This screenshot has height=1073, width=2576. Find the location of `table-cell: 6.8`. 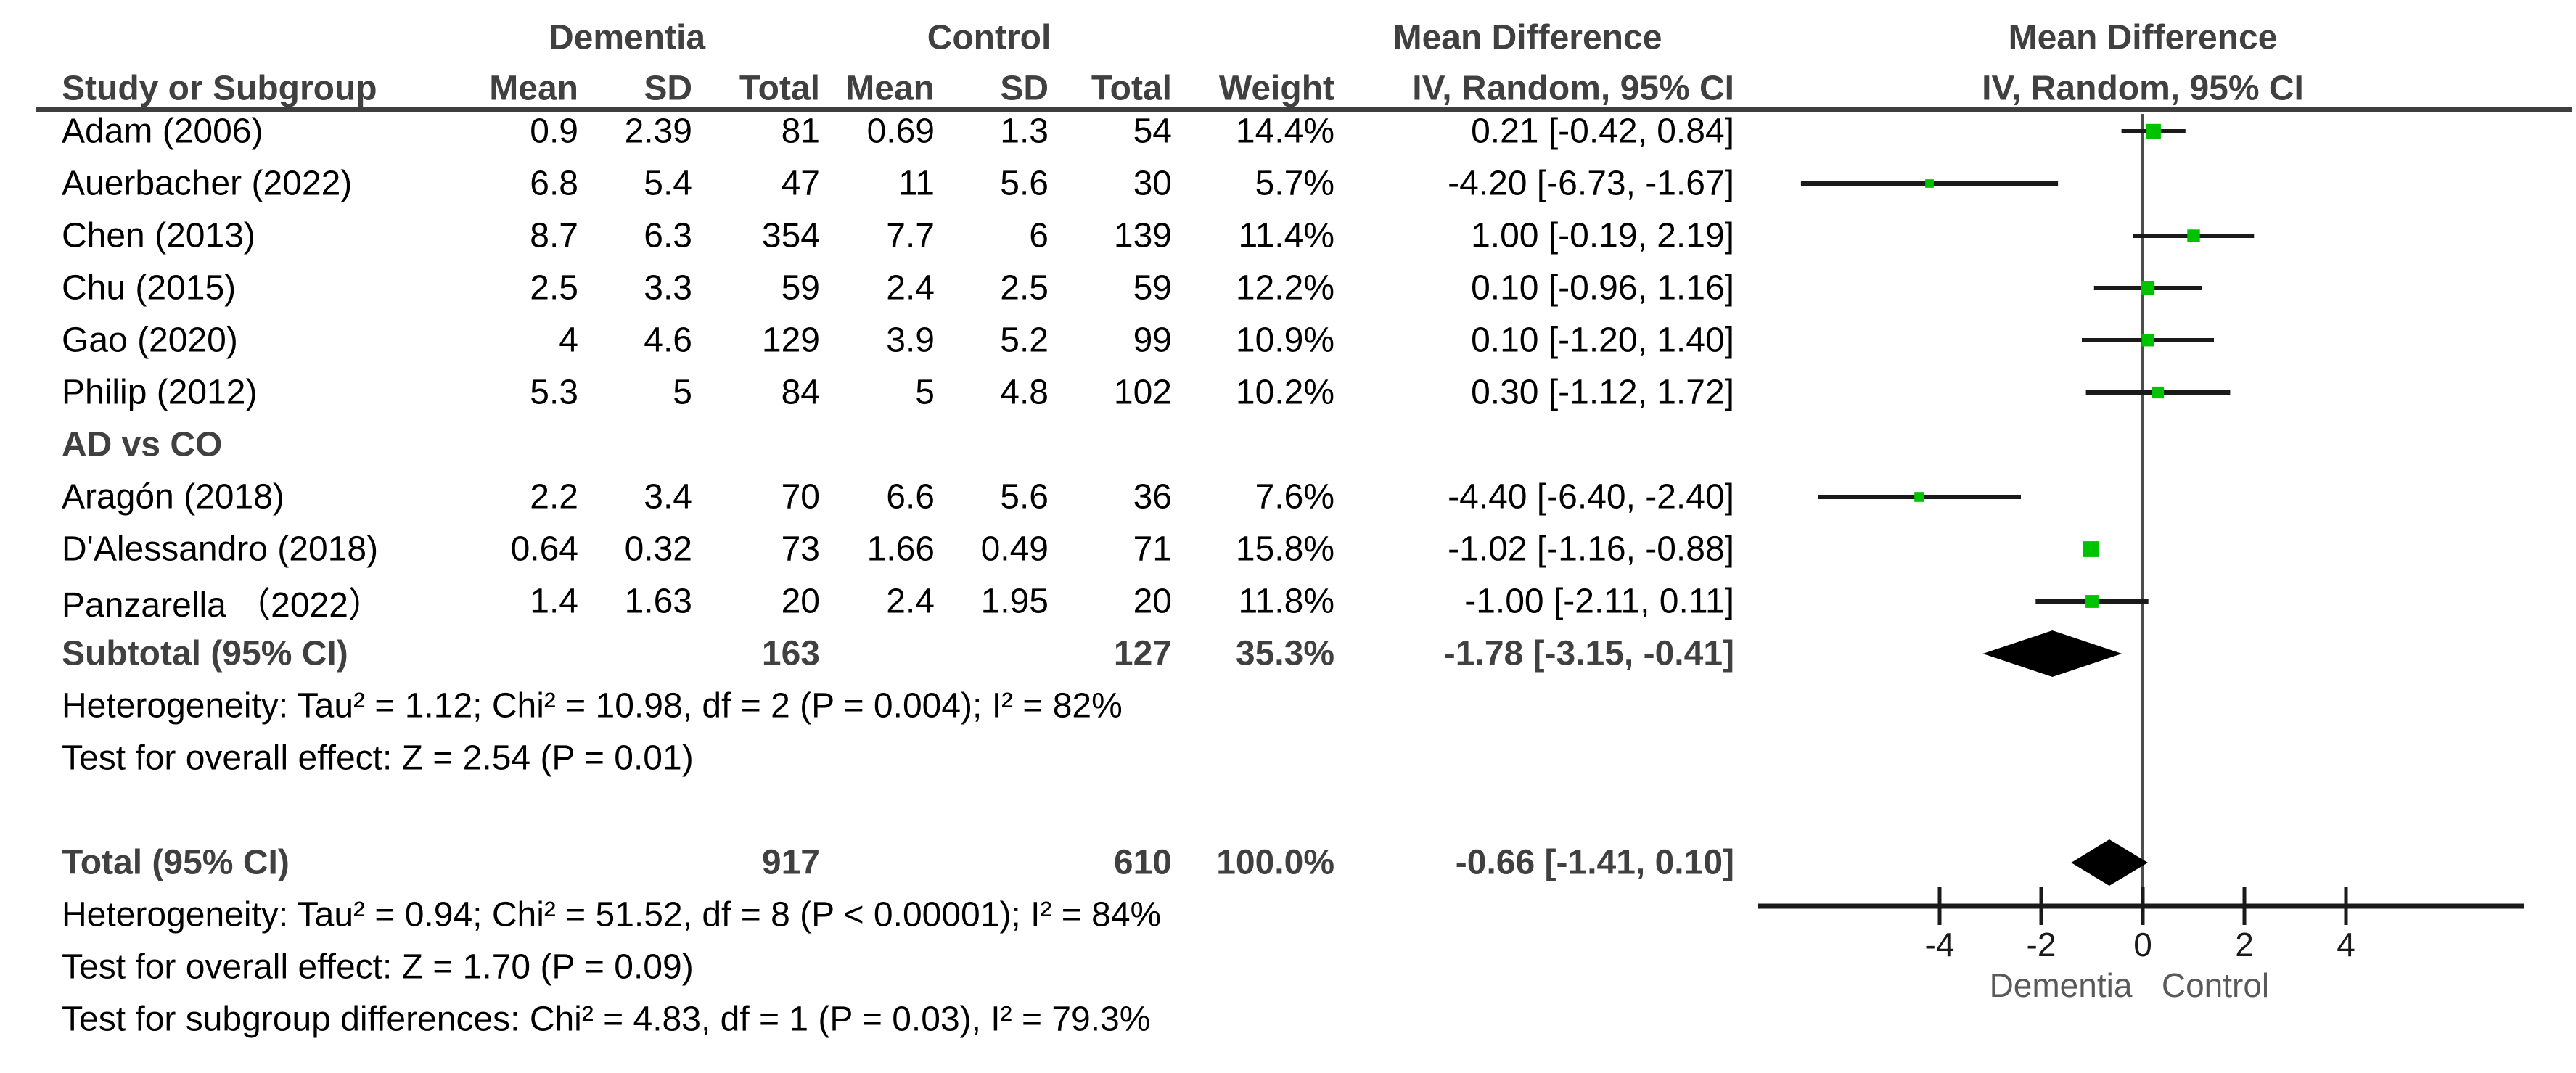

table-cell: 6.8 is located at coordinates (554, 183).